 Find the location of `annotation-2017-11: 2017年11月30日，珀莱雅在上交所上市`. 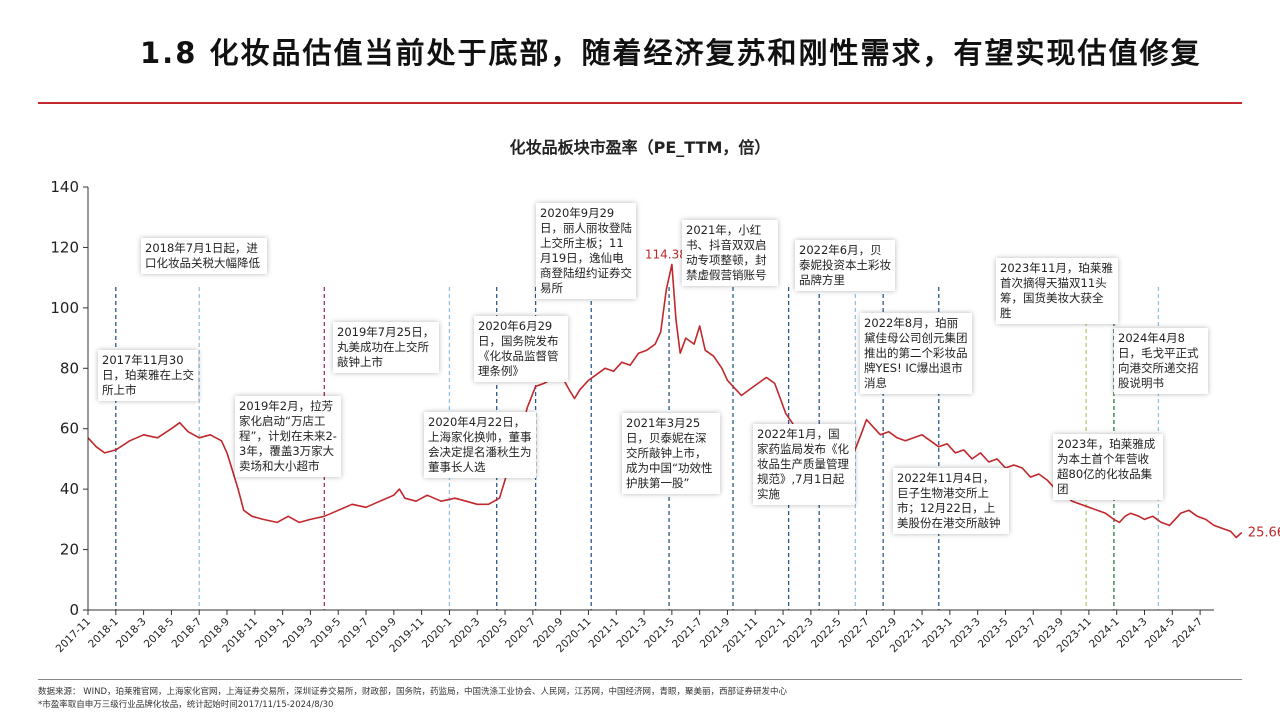

annotation-2017-11: 2017年11月30日，珀莱雅在上交所上市 is located at coordinates (148, 375).